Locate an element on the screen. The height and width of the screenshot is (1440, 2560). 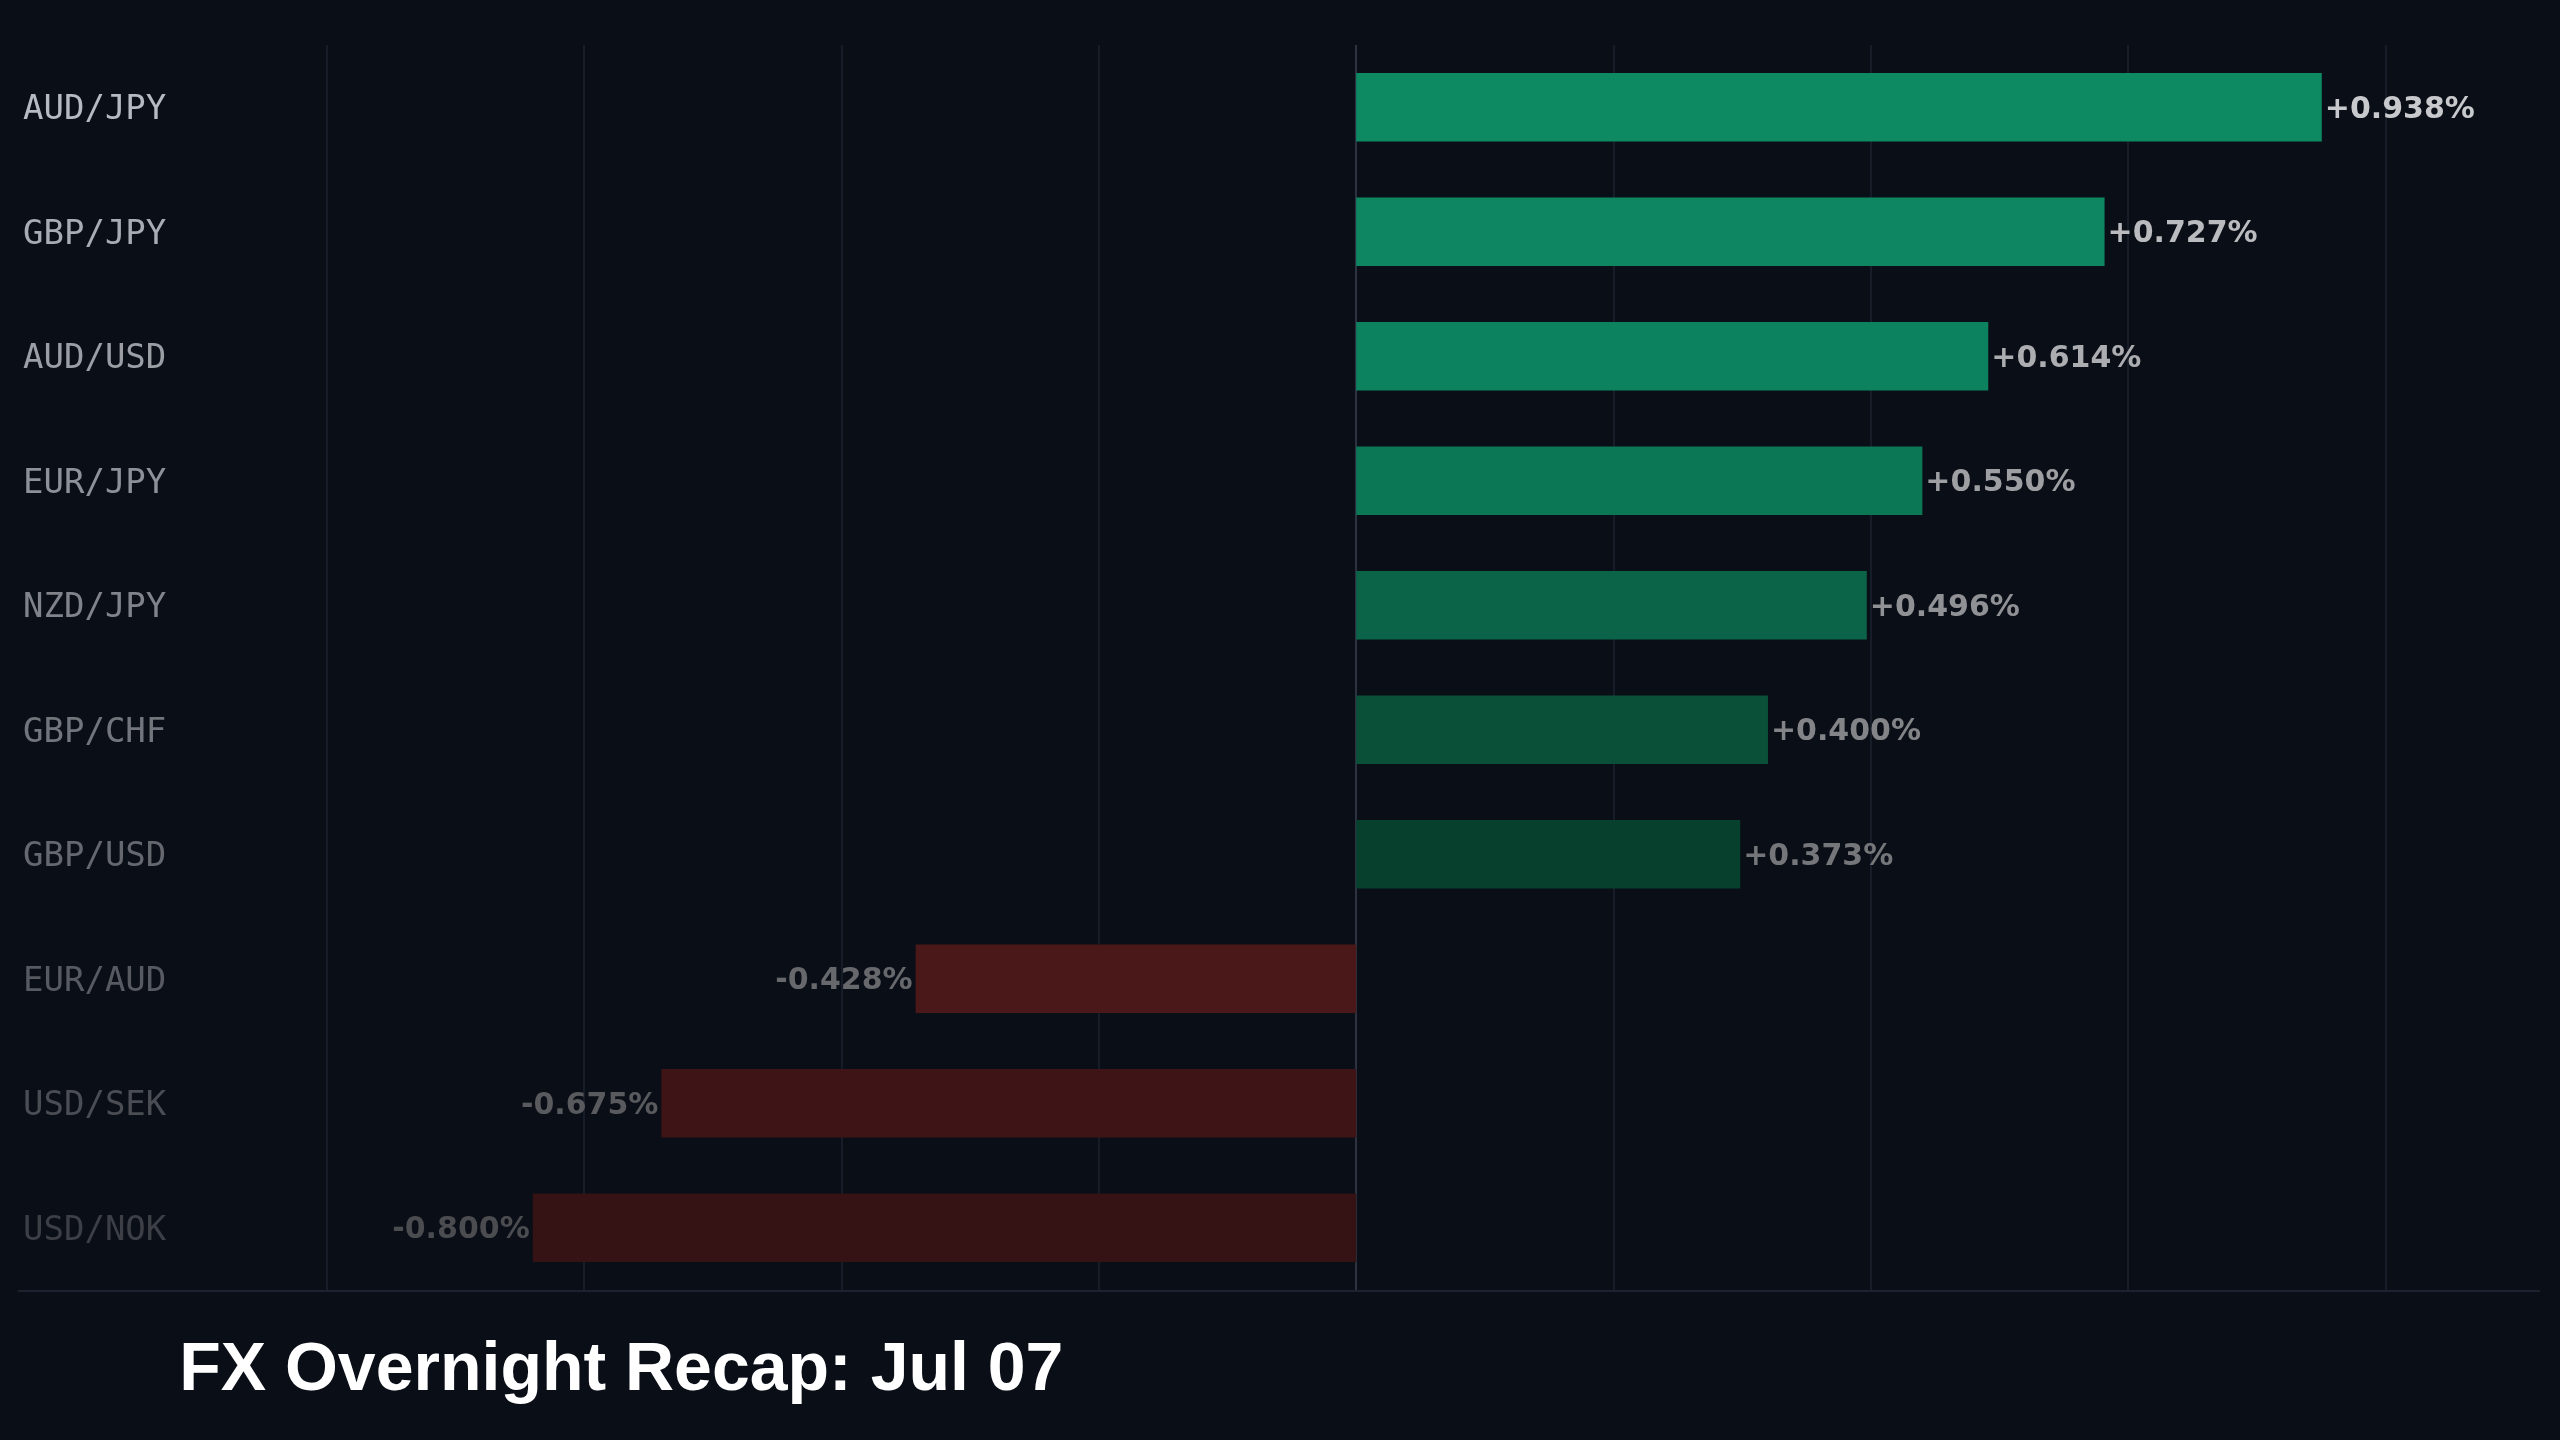
data-label: -0.675% is located at coordinates (589, 1103).